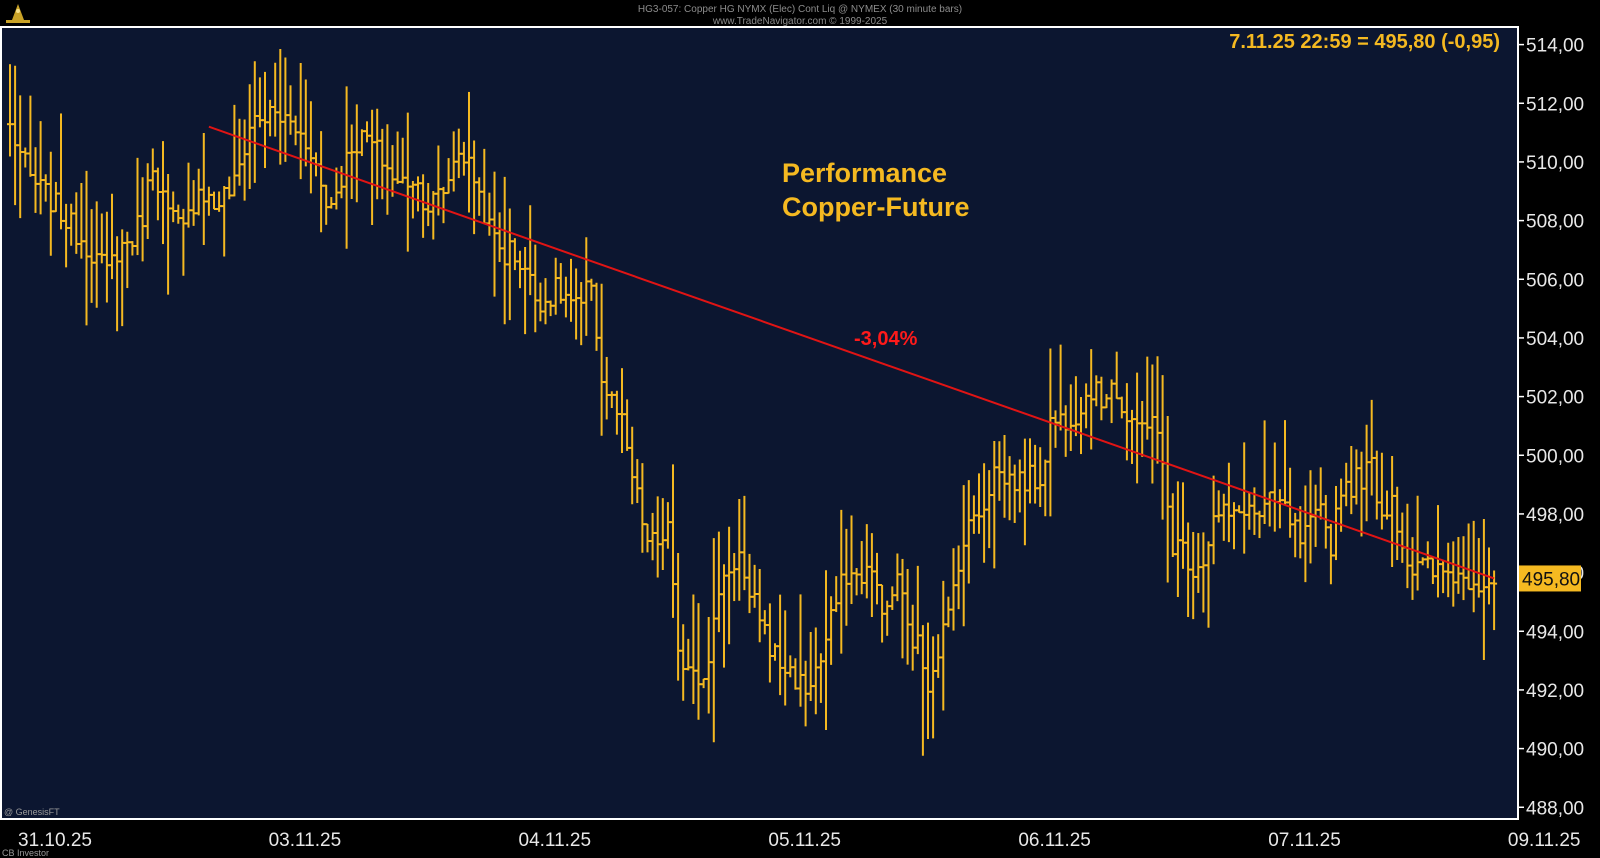 Image resolution: width=1600 pixels, height=858 pixels. I want to click on last-price-label: 495,80, so click(1551, 579).